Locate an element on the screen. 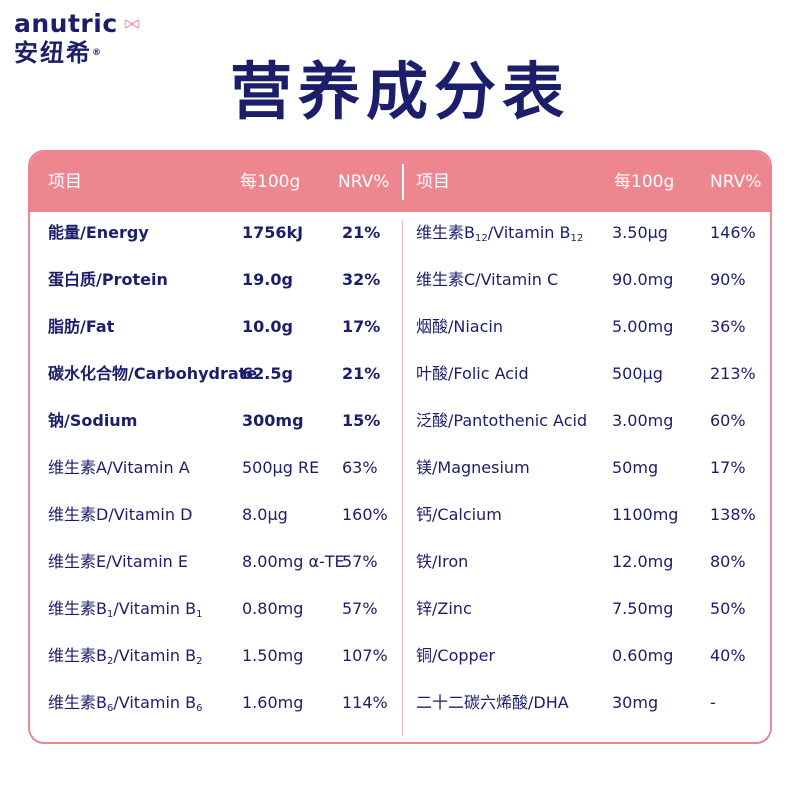 The height and width of the screenshot is (800, 800). table-row: 碳水化合物/Carbohydrate 62.5g 21% is located at coordinates (400, 374).